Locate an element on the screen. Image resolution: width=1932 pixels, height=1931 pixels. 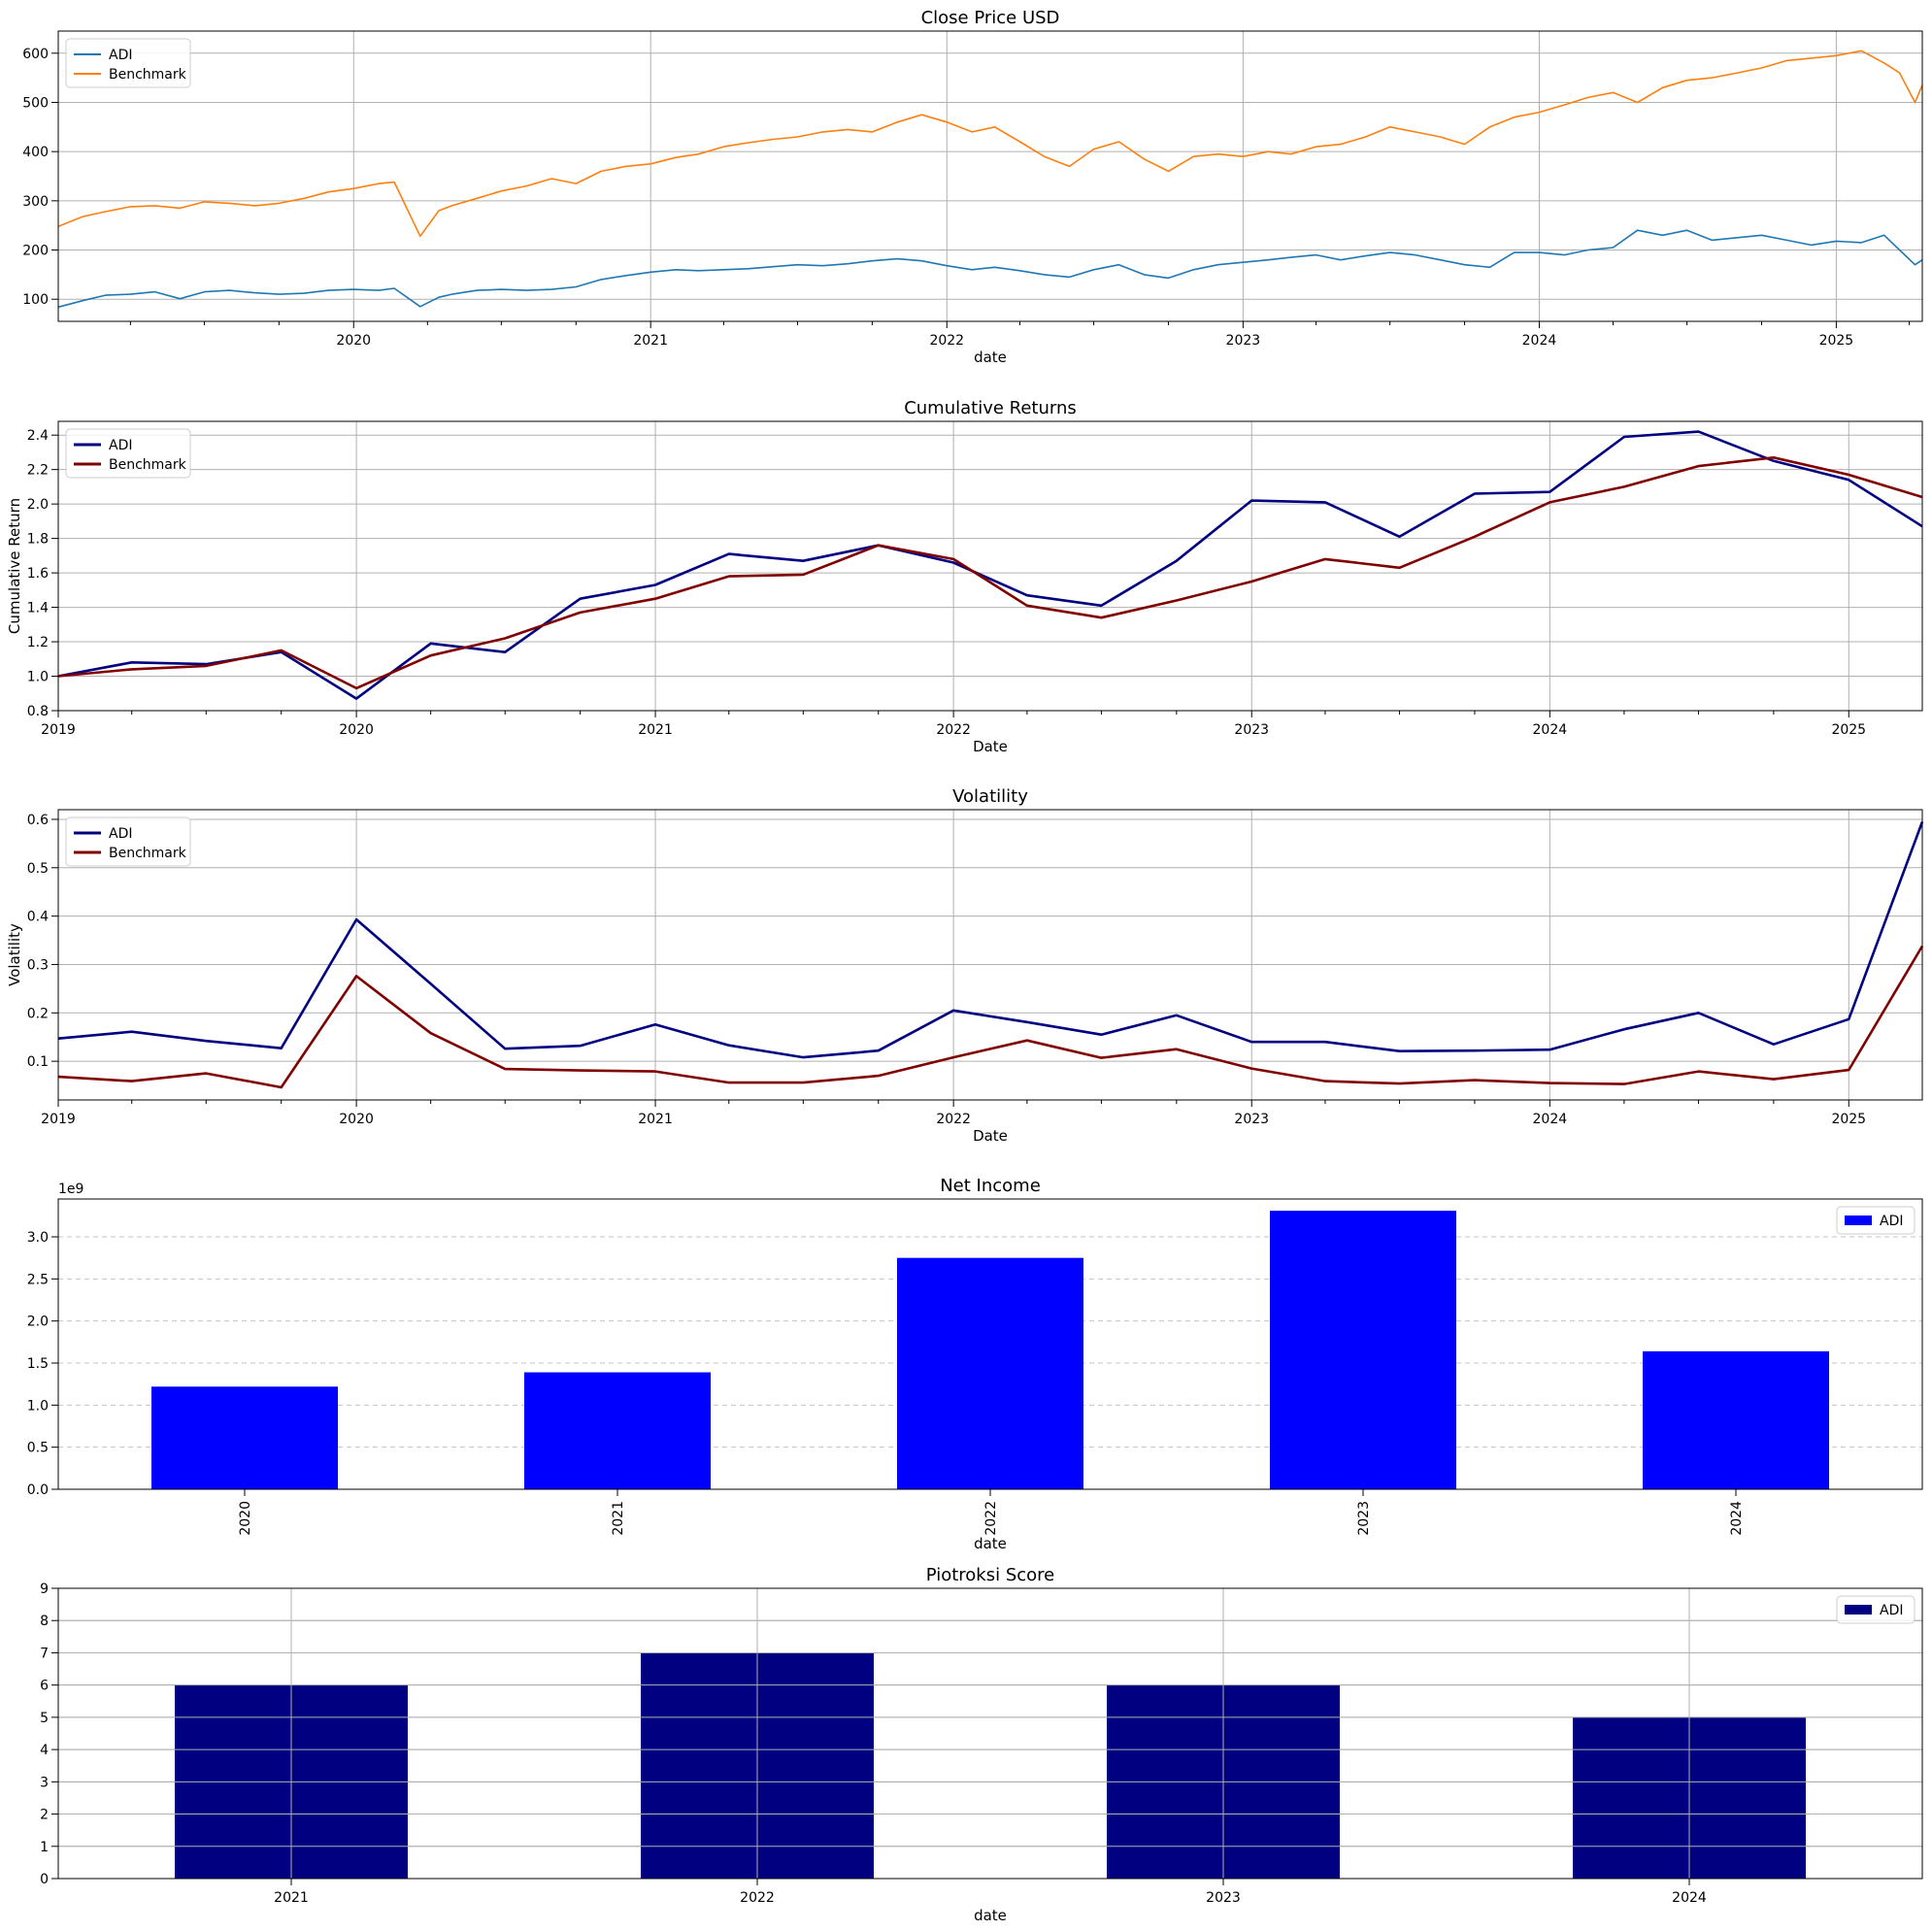
y-tick-label: 1.4 is located at coordinates (38, 609).